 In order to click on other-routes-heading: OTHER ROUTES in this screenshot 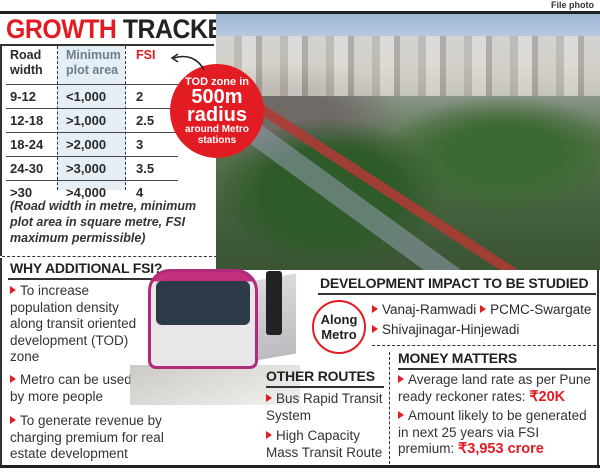, I will do `click(320, 376)`.